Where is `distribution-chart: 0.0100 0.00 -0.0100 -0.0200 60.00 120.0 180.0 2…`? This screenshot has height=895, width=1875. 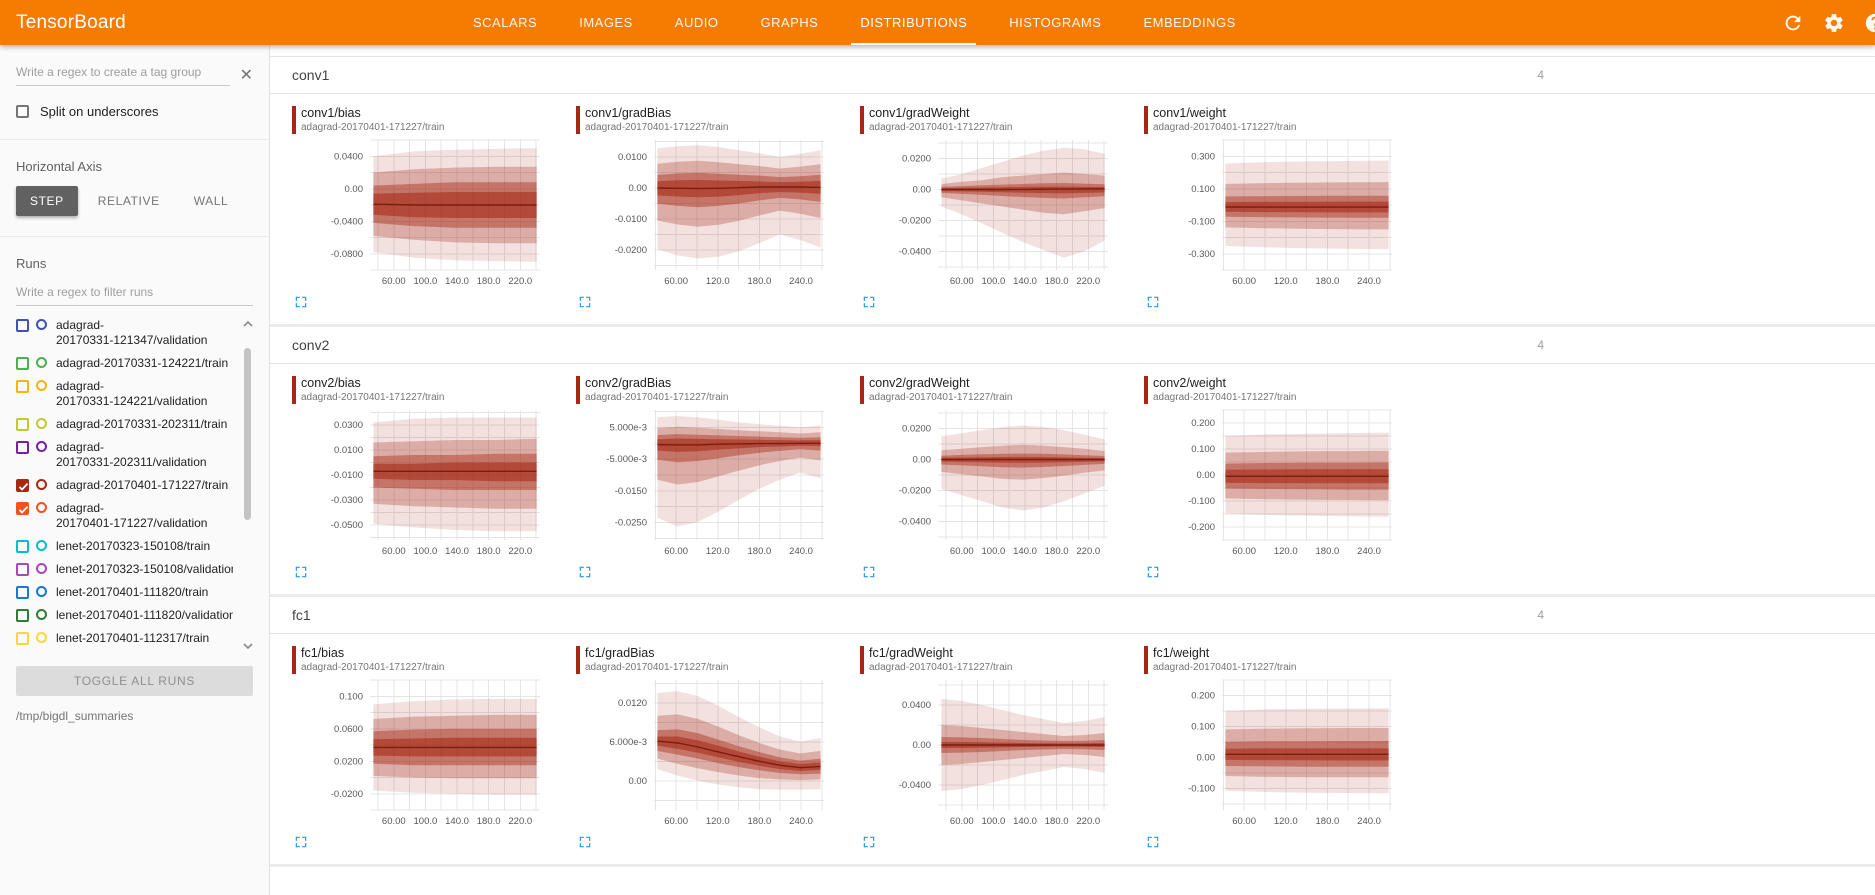 distribution-chart: 0.0100 0.00 -0.0100 -0.0200 60.00 120.0 180.0 2… is located at coordinates (710, 214).